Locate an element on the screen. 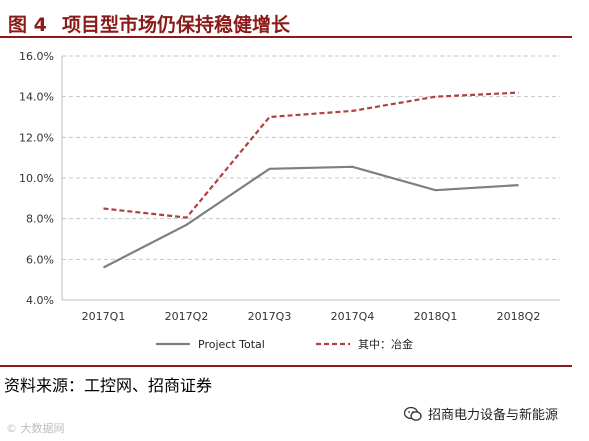 The height and width of the screenshot is (441, 589). y-tick-label: 12.0% is located at coordinates (36, 137).